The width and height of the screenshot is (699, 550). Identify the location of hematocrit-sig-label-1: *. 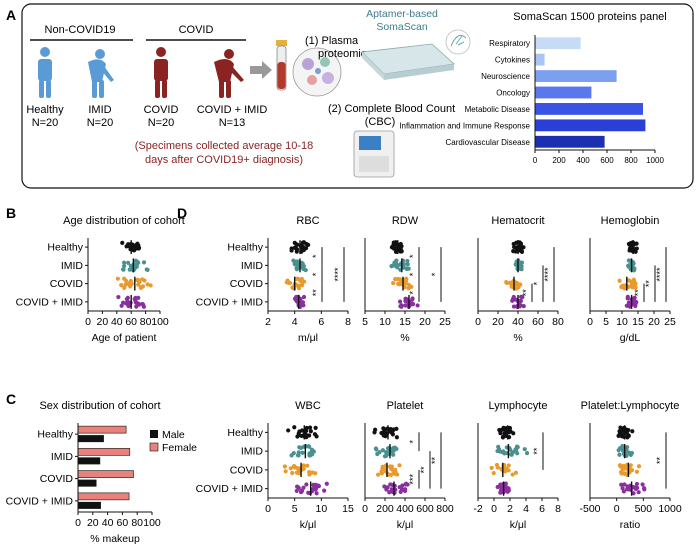
(537, 283).